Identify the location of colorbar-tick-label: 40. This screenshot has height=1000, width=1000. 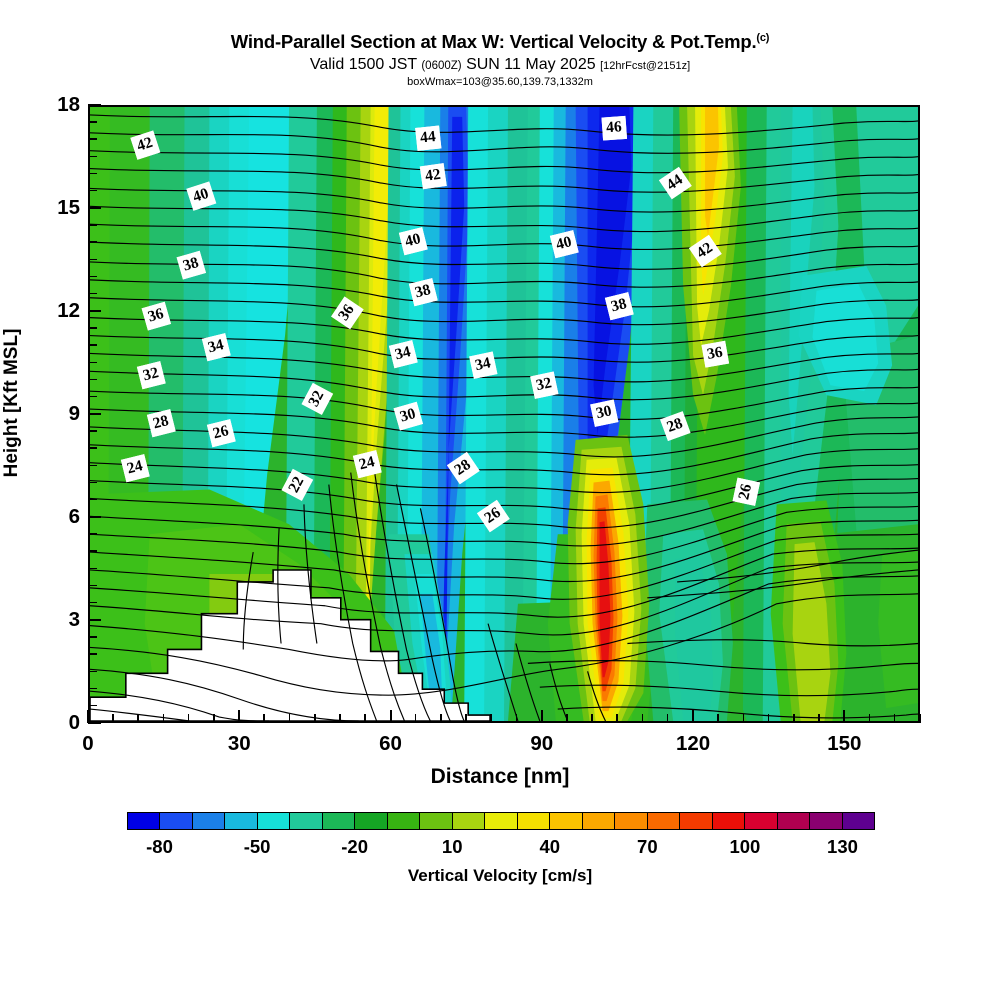
(550, 846).